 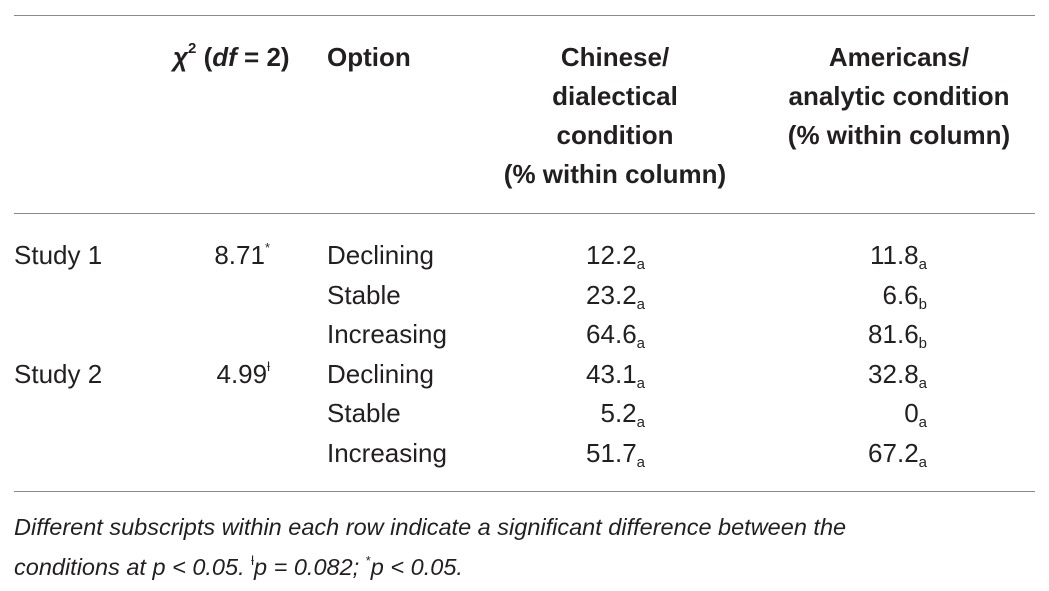 I want to click on chinese-percent: 12.2a, so click(x=615, y=256).